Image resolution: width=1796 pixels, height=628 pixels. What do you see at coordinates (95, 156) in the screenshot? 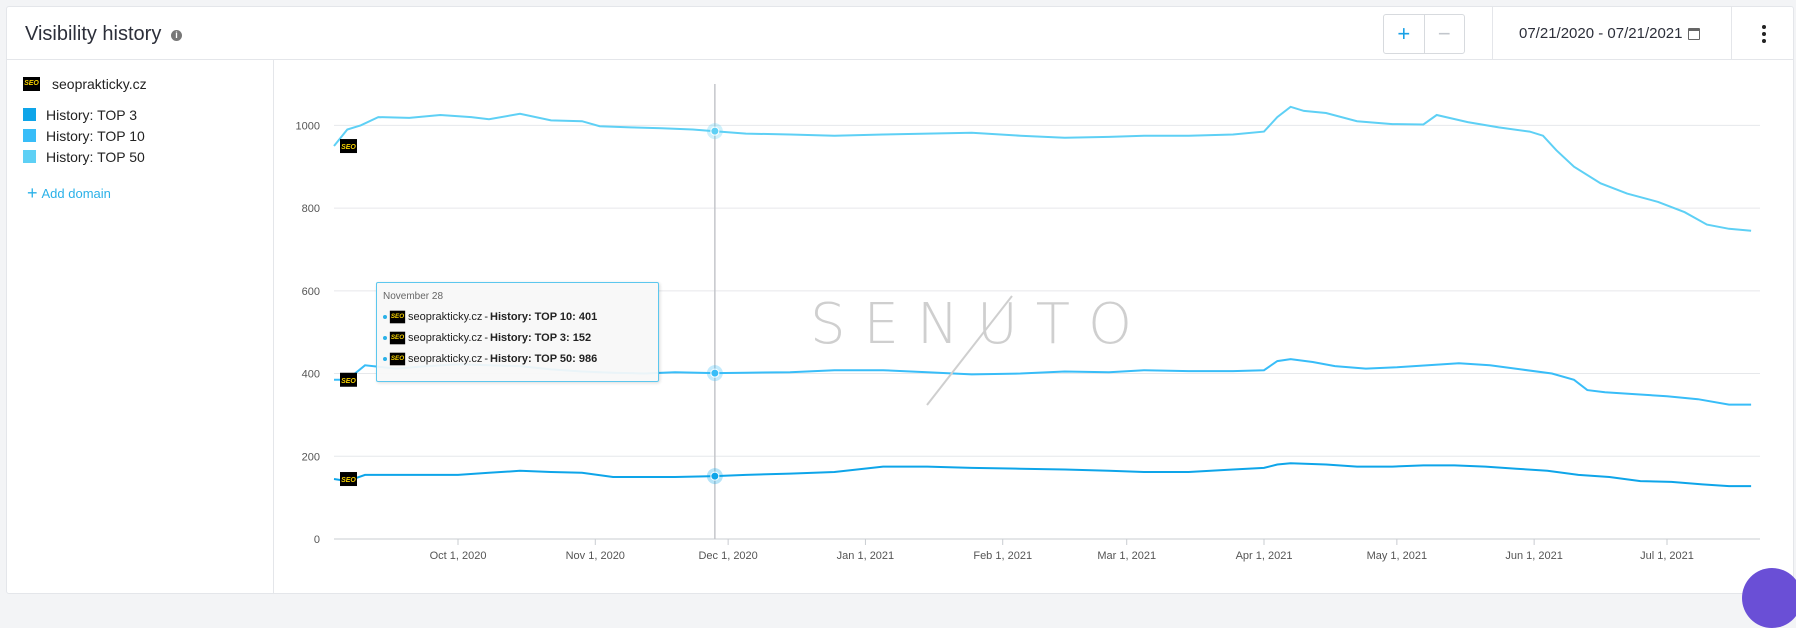
I see `legend-label: History: TOP 50` at bounding box center [95, 156].